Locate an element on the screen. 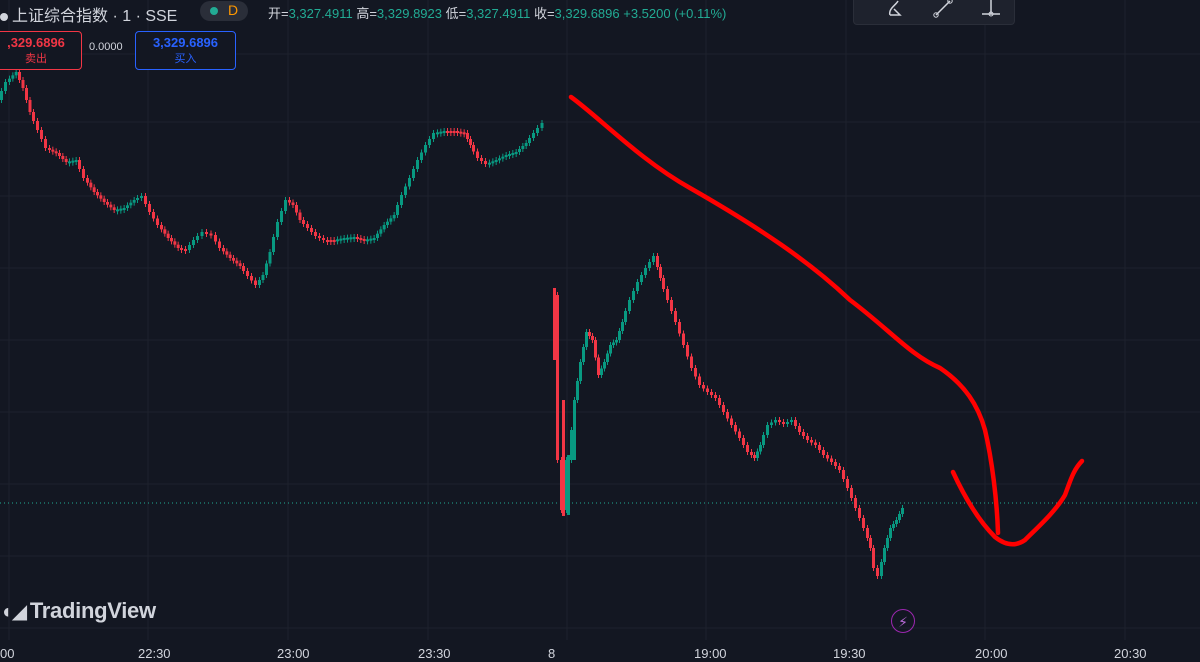  x-tick-label: 00 is located at coordinates (7, 653).